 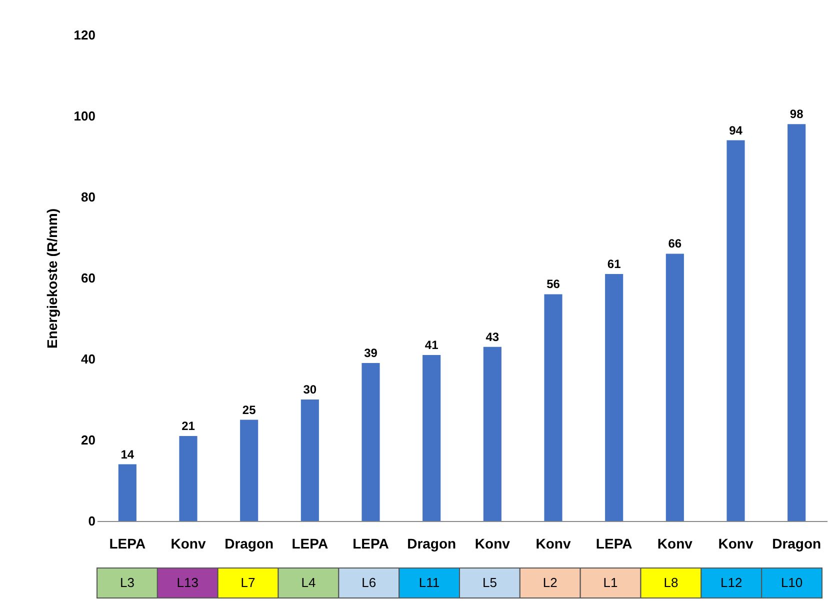 What do you see at coordinates (731, 582) in the screenshot?
I see `category-label: L12` at bounding box center [731, 582].